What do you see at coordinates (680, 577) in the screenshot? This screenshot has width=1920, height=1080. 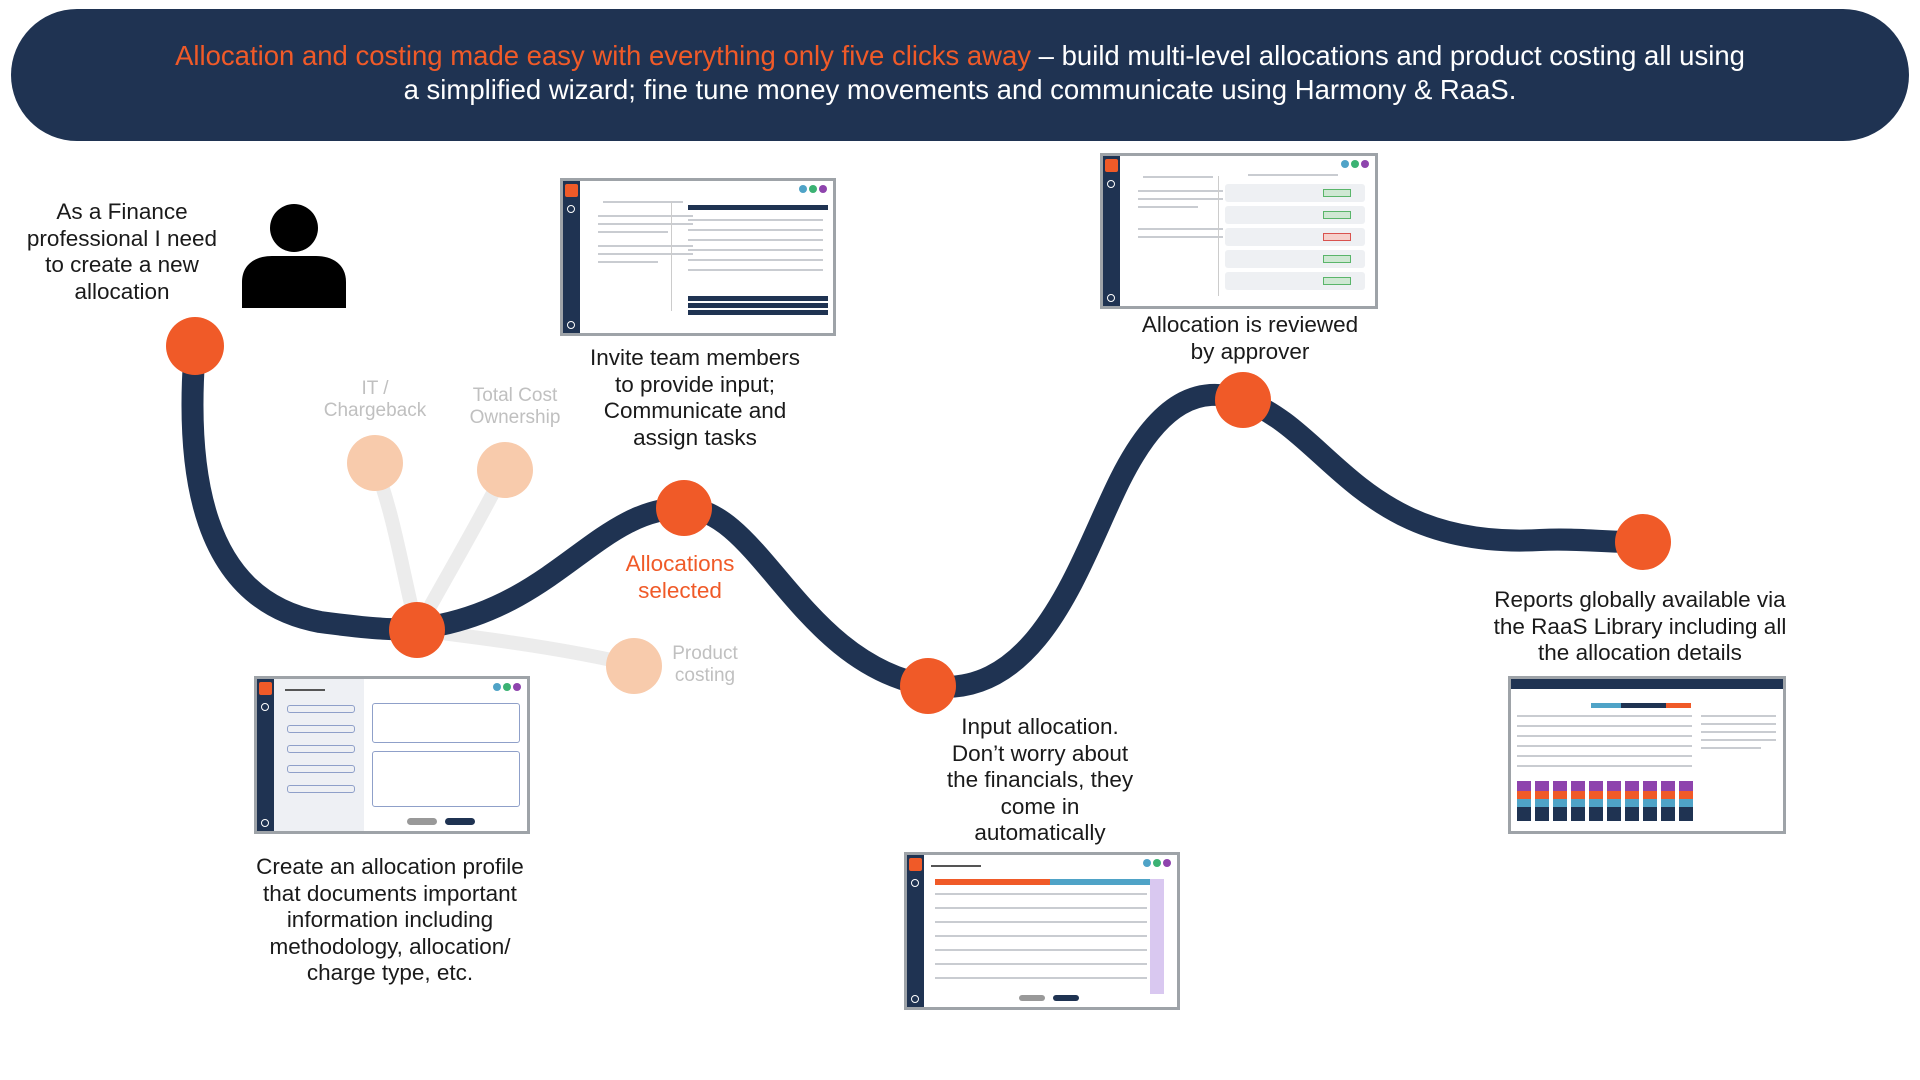 I see `label-allocations-selected: Allocations selected` at bounding box center [680, 577].